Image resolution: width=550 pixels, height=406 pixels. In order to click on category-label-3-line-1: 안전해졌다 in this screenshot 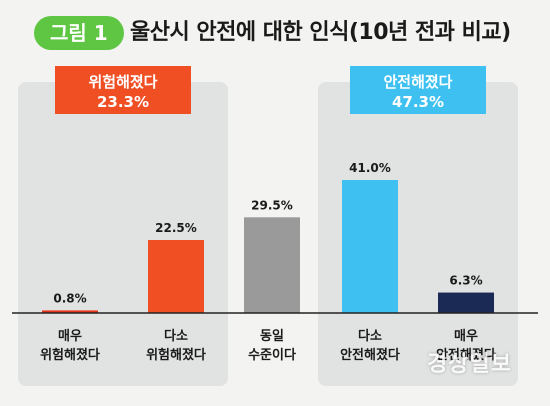, I will do `click(370, 355)`.